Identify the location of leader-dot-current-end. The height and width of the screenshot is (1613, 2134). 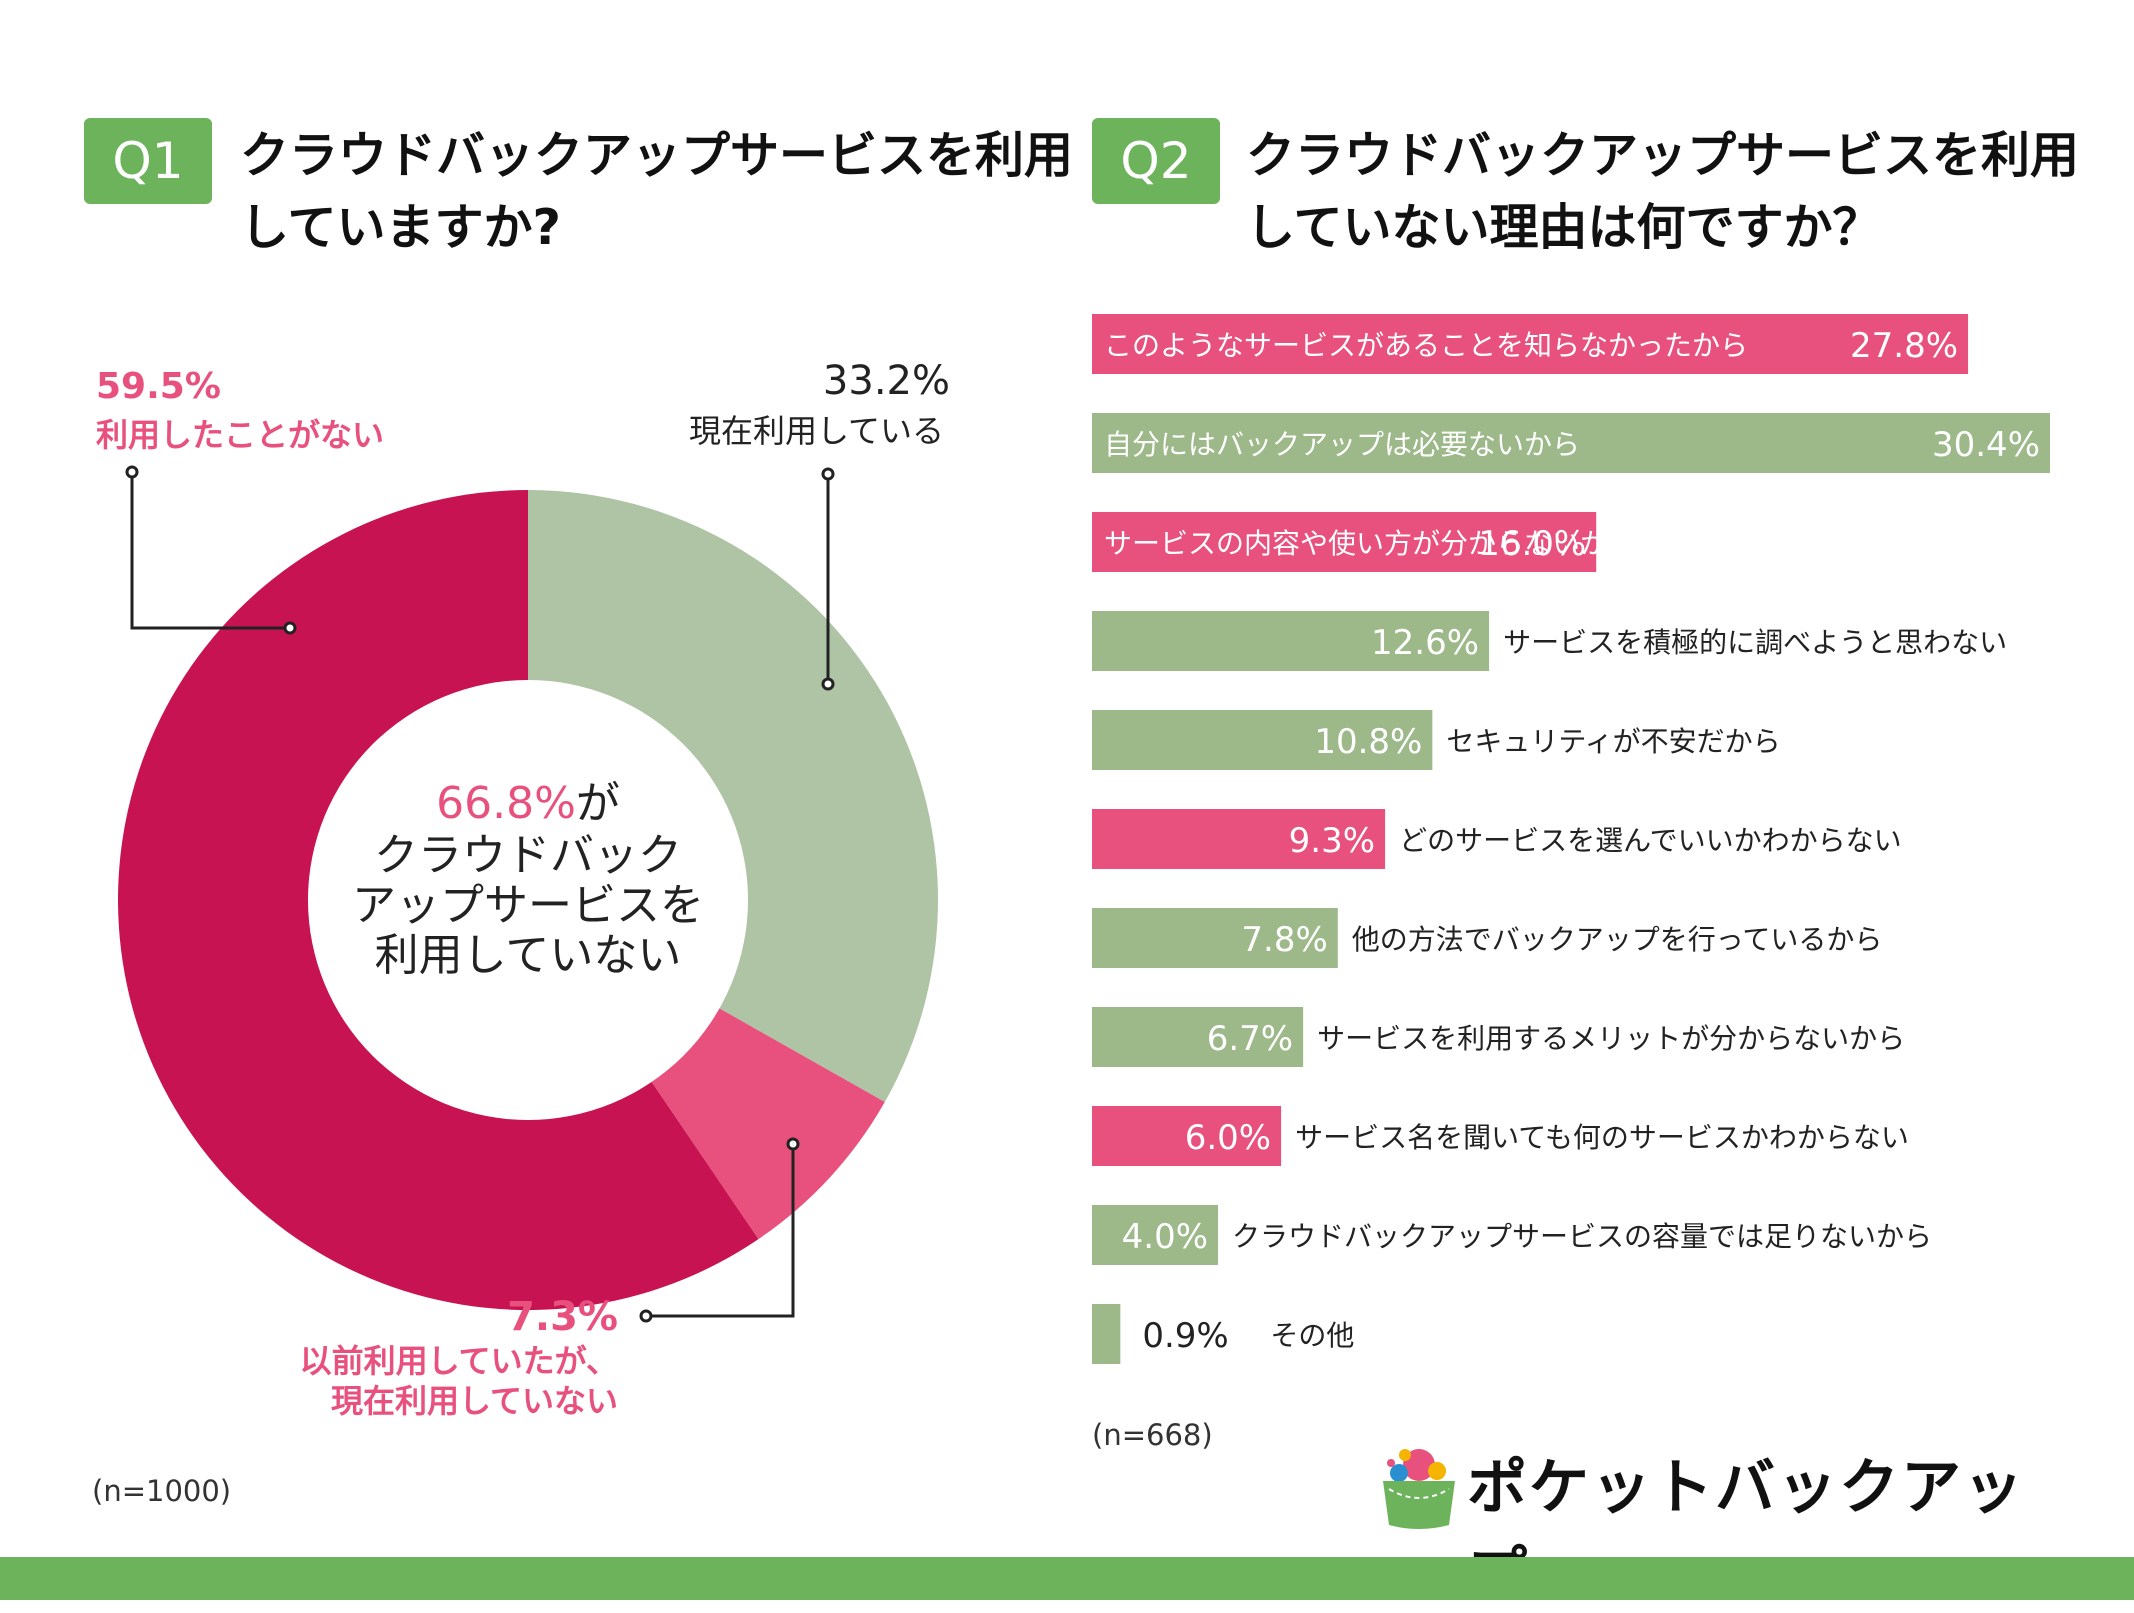
(828, 684).